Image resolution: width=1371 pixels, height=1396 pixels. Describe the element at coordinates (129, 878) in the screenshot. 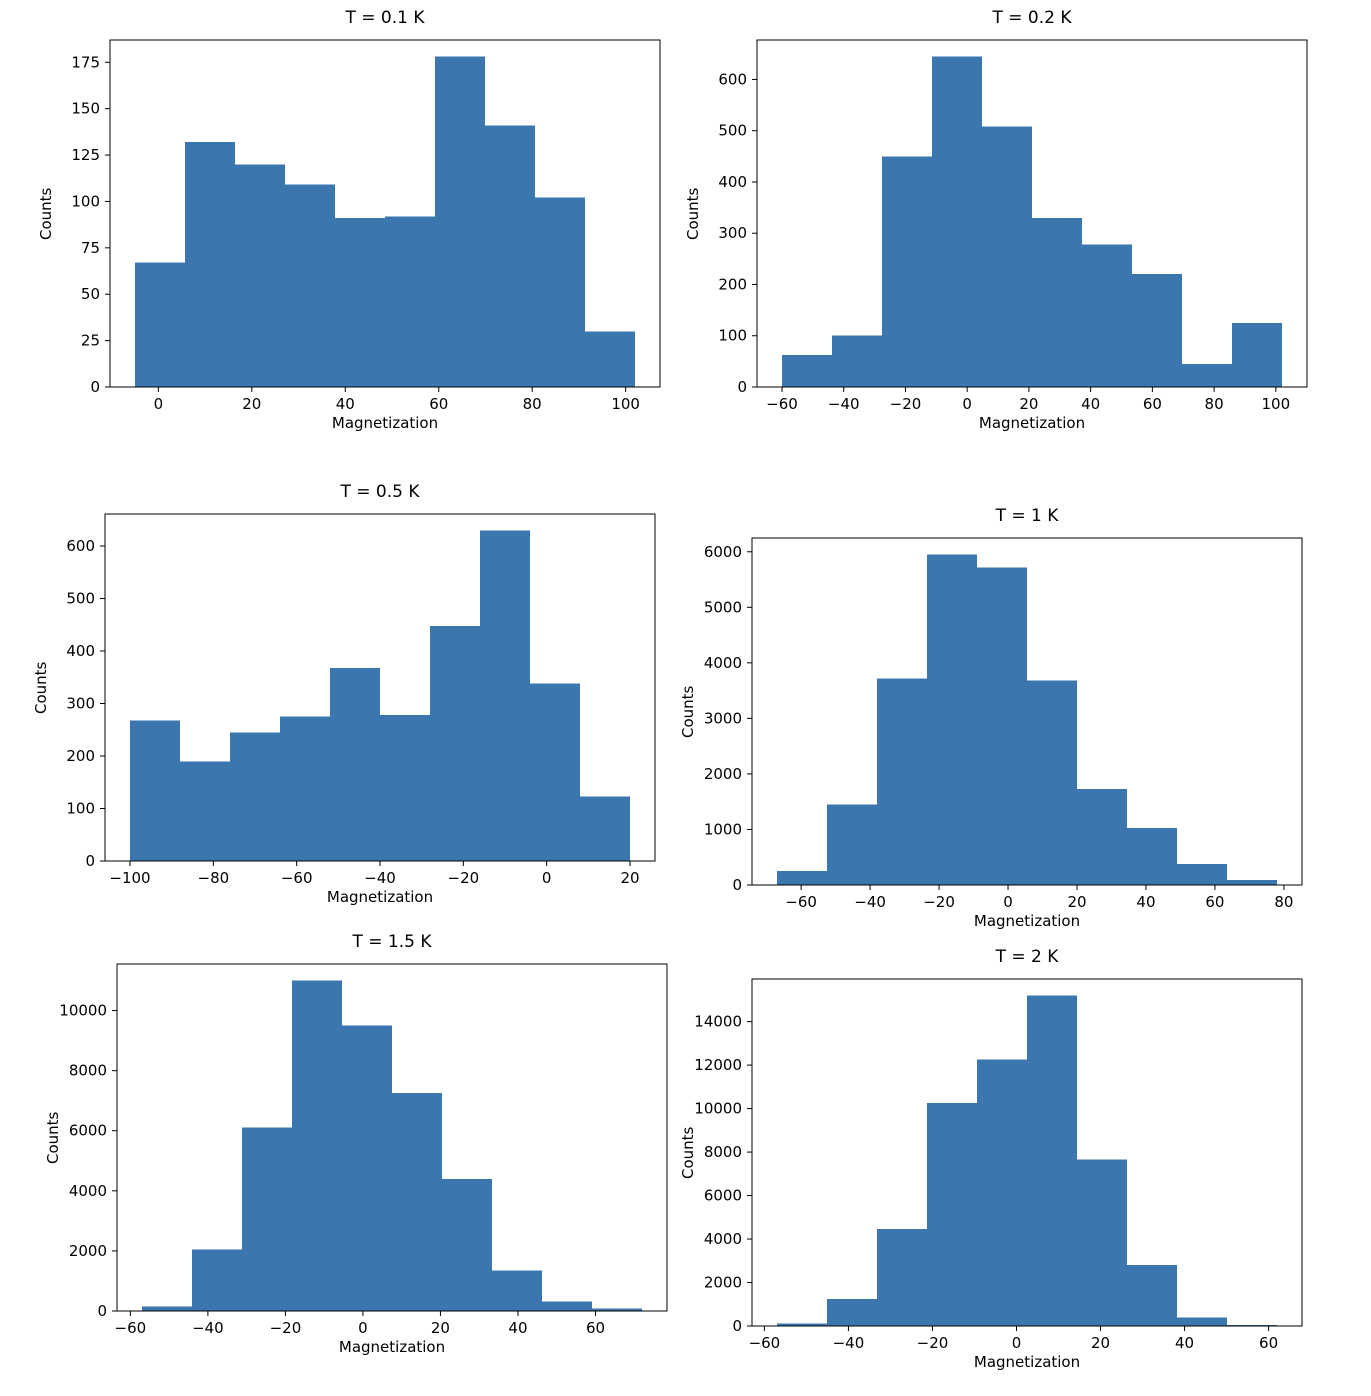

I see `x-tick-label: −100` at that location.